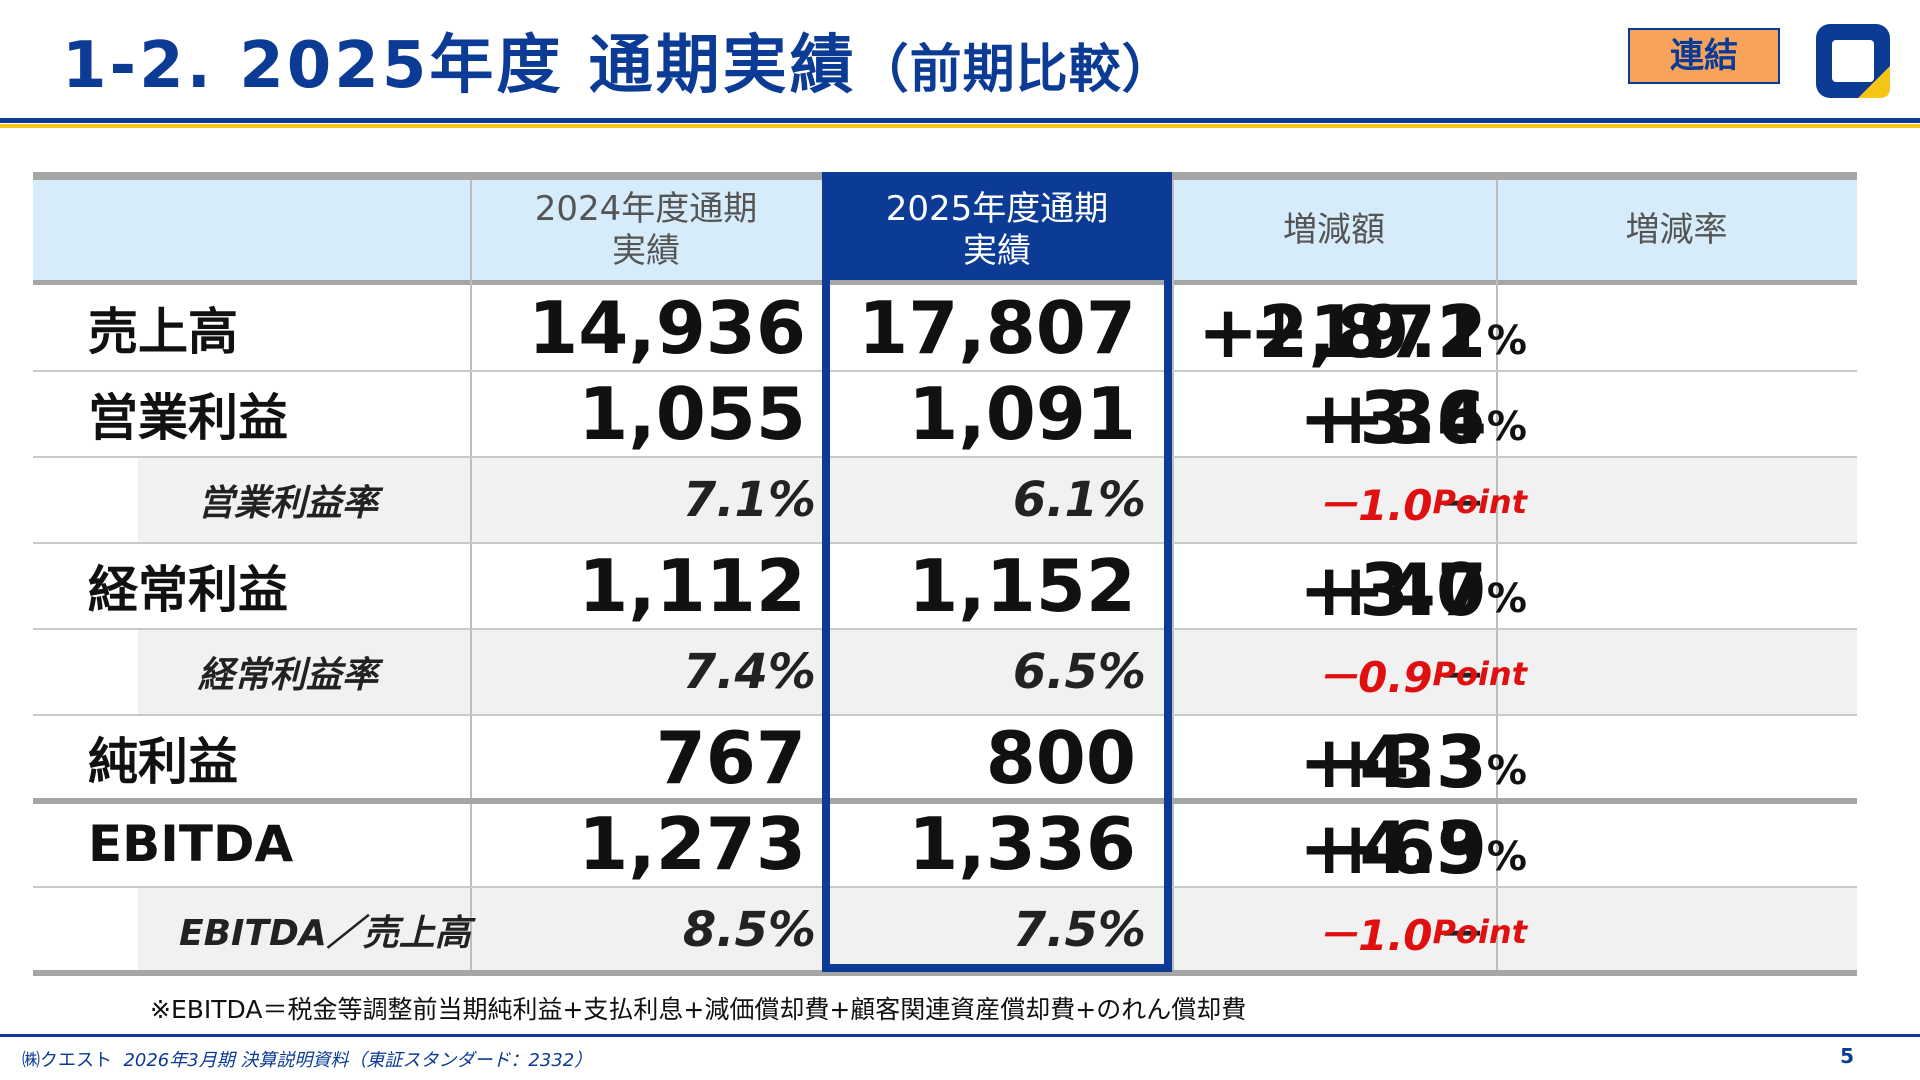 This screenshot has width=1920, height=1080. Describe the element at coordinates (1060, 758) in the screenshot. I see `curr-year-value: 800` at that location.